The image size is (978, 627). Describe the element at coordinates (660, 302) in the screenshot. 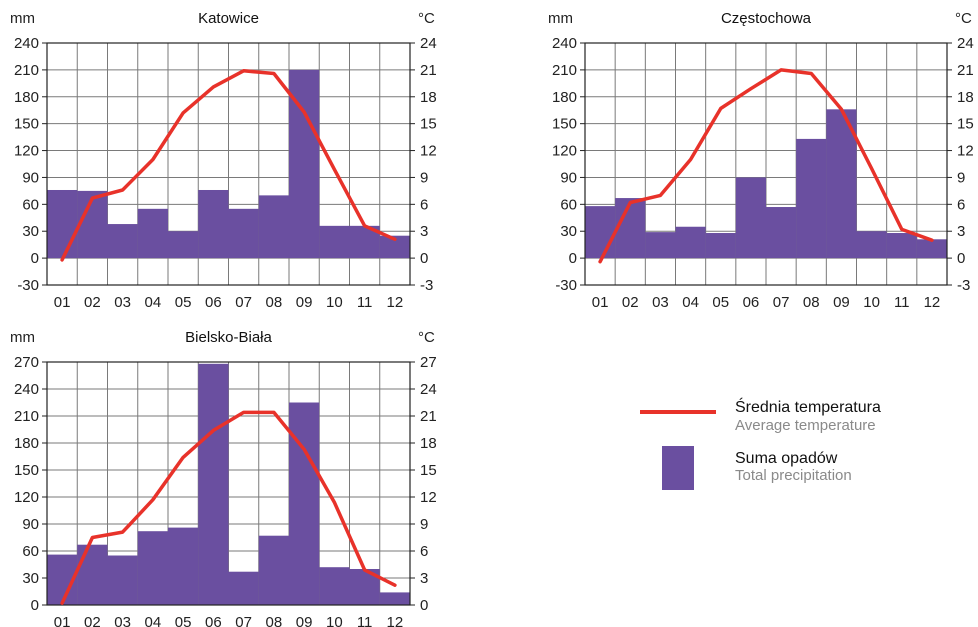

I see `chart-2-month-label-03: 03` at that location.